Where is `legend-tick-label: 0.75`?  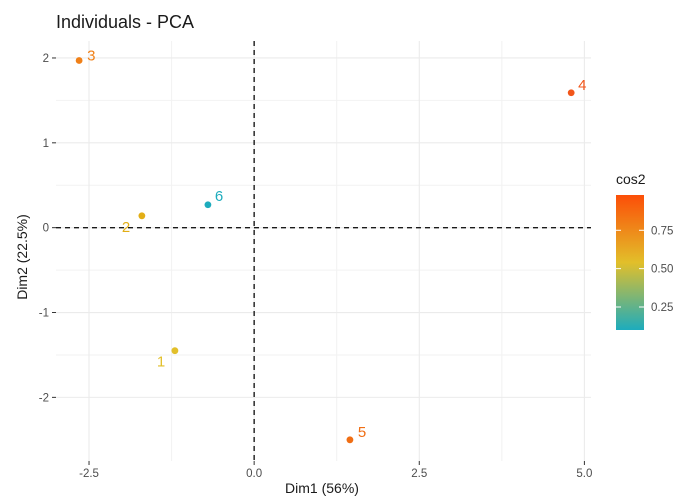 legend-tick-label: 0.75 is located at coordinates (662, 231).